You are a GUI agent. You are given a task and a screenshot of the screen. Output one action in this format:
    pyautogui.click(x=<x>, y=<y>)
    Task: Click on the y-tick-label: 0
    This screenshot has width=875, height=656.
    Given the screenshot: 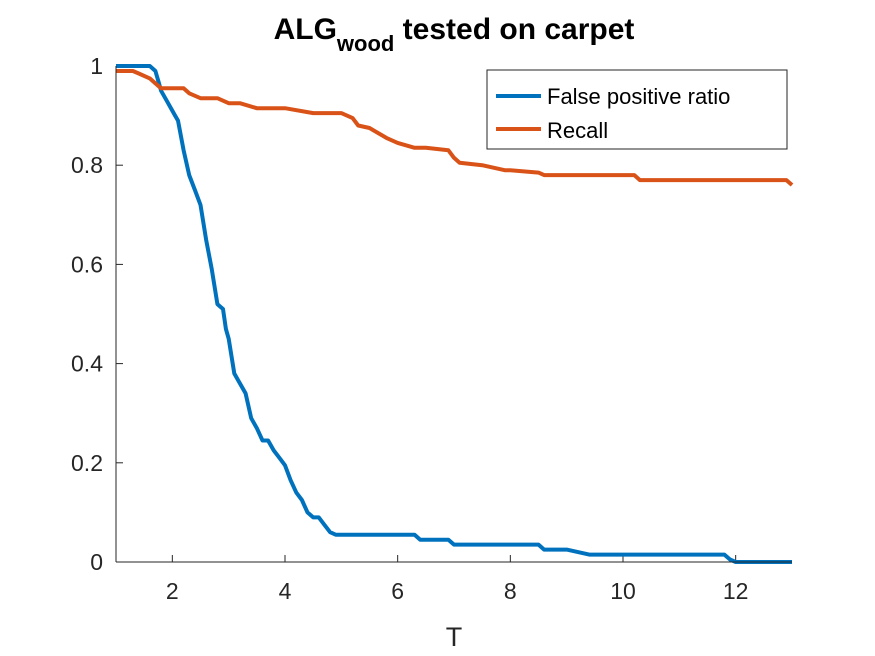 What is the action you would take?
    pyautogui.click(x=96, y=562)
    